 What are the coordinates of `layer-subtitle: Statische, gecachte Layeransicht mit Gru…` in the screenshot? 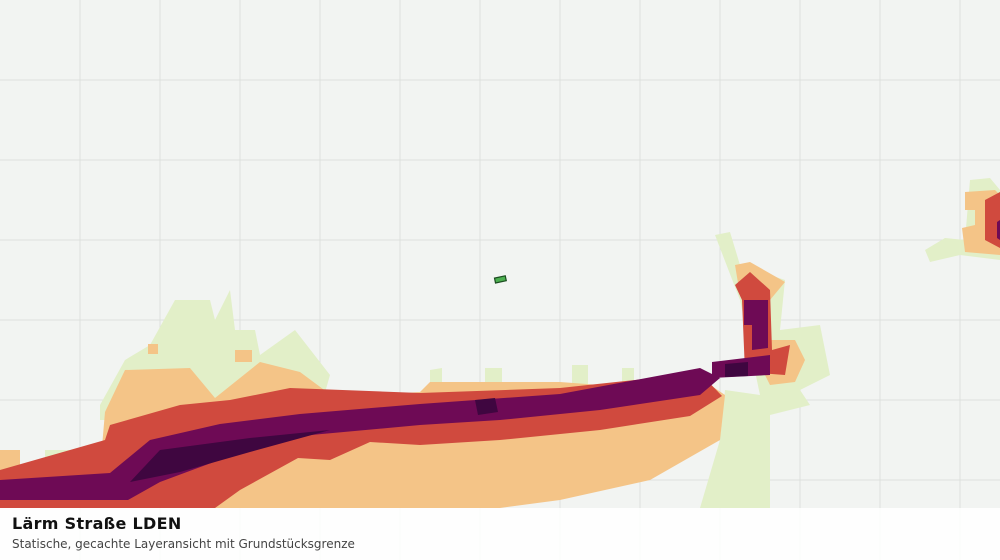 It's located at (183, 544).